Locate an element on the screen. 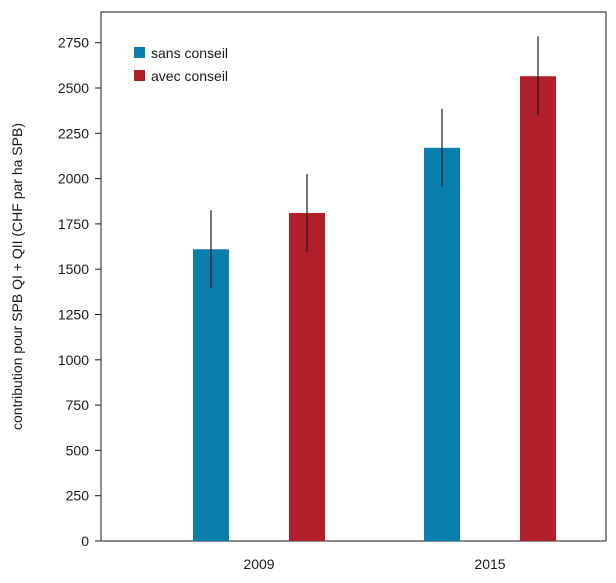 The height and width of the screenshot is (583, 616). y-tick-label: 0 is located at coordinates (85, 541).